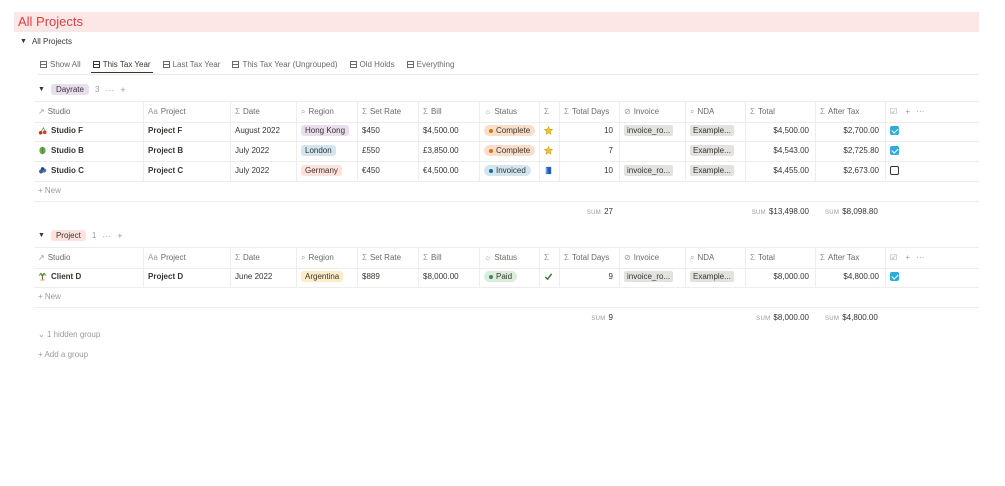 This screenshot has width=1005, height=486. What do you see at coordinates (589, 151) in the screenshot?
I see `total-days-cell: 7` at bounding box center [589, 151].